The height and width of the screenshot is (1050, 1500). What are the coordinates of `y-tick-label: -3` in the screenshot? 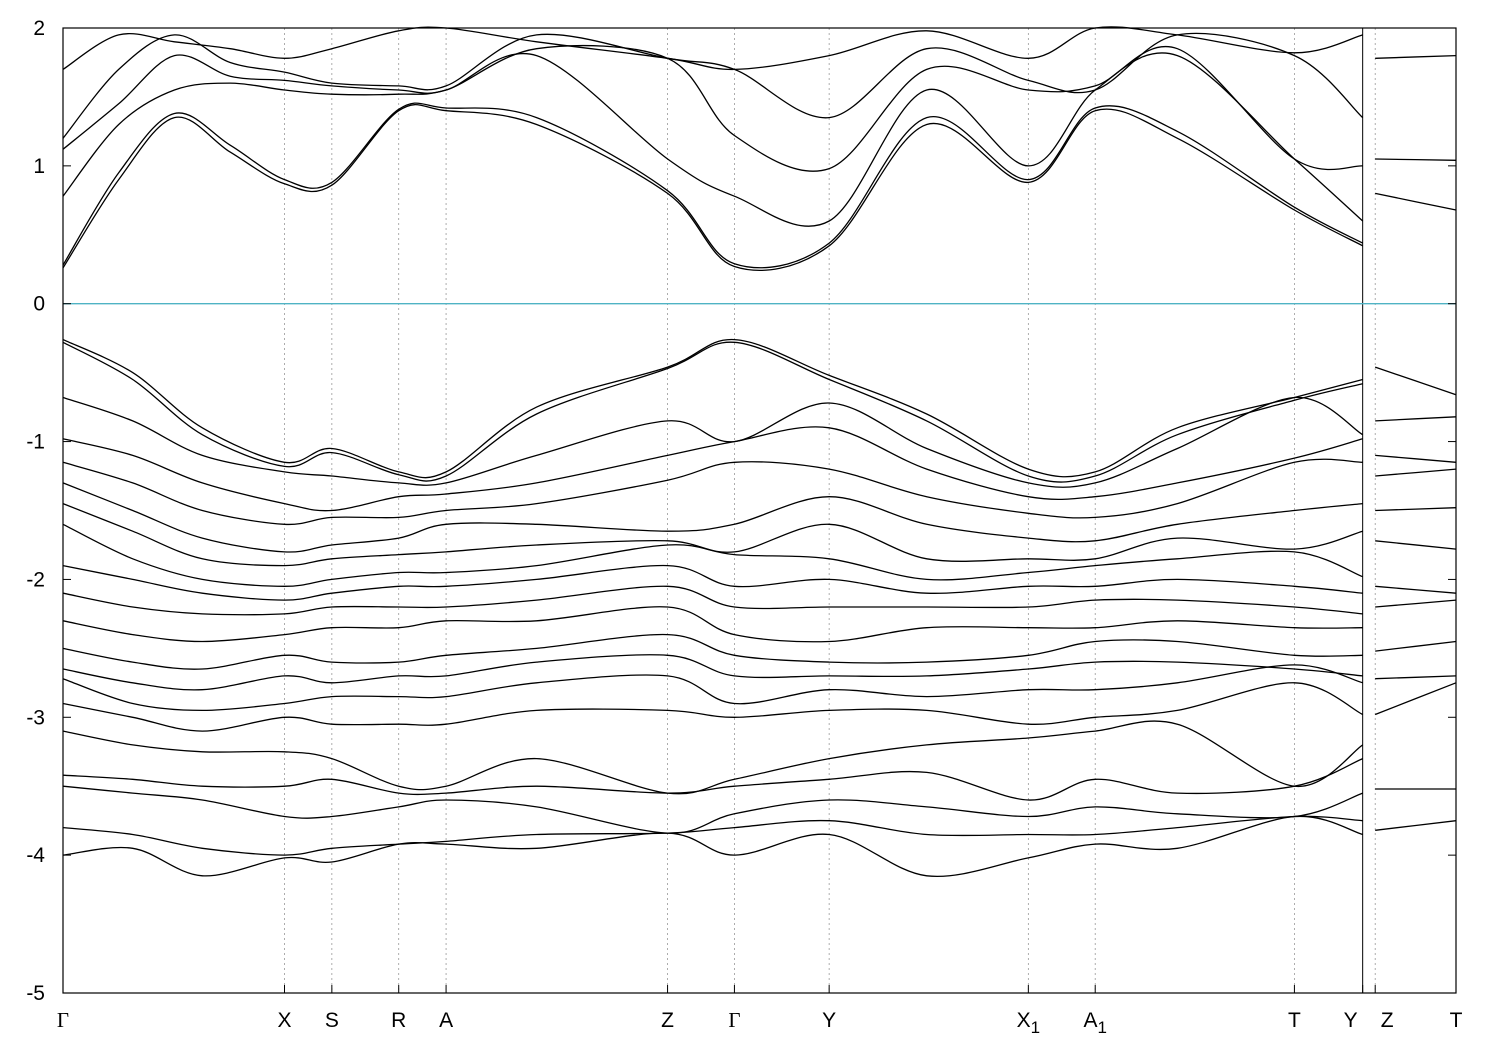 It's located at (35, 717).